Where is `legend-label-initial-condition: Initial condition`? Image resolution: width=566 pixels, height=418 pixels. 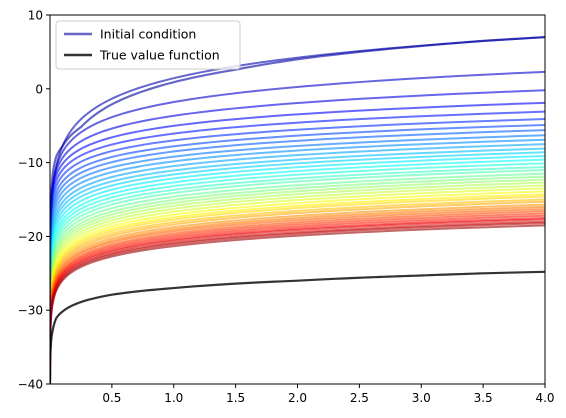
legend-label-initial-condition: Initial condition is located at coordinates (148, 34).